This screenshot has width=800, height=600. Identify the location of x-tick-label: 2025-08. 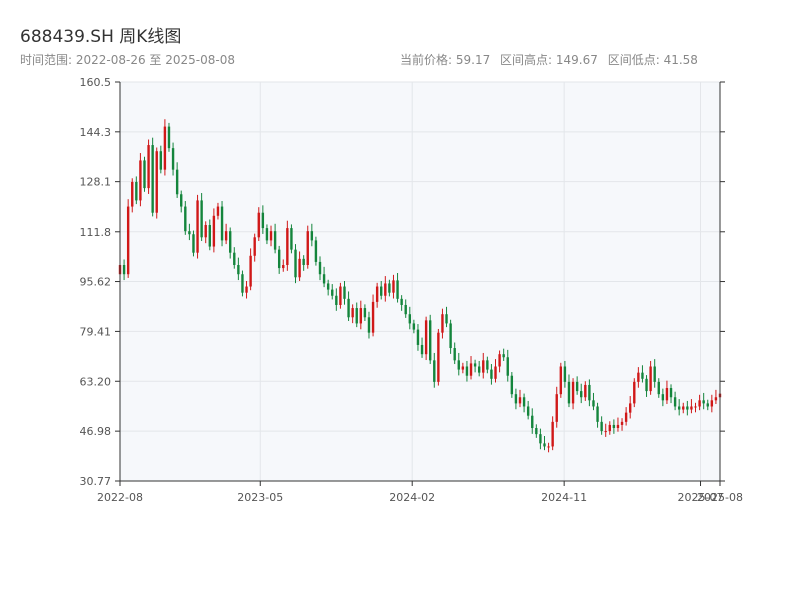
(720, 497).